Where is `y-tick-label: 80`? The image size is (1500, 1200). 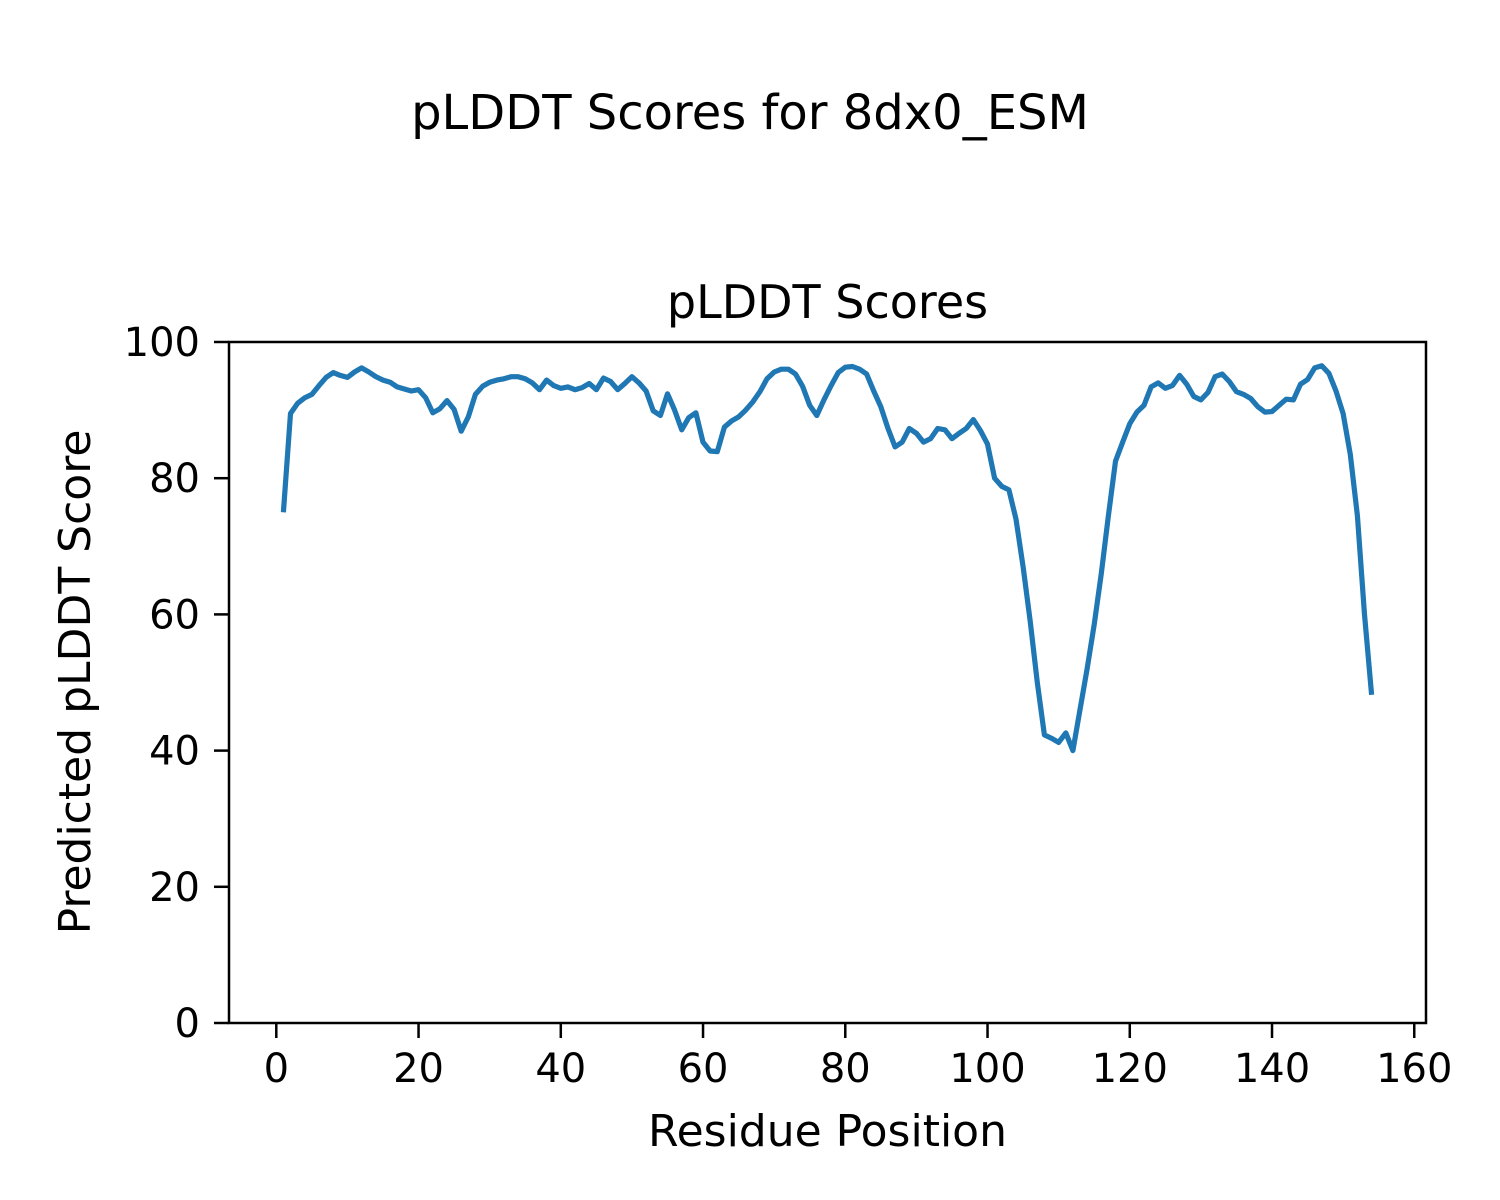
y-tick-label: 80 is located at coordinates (174, 479).